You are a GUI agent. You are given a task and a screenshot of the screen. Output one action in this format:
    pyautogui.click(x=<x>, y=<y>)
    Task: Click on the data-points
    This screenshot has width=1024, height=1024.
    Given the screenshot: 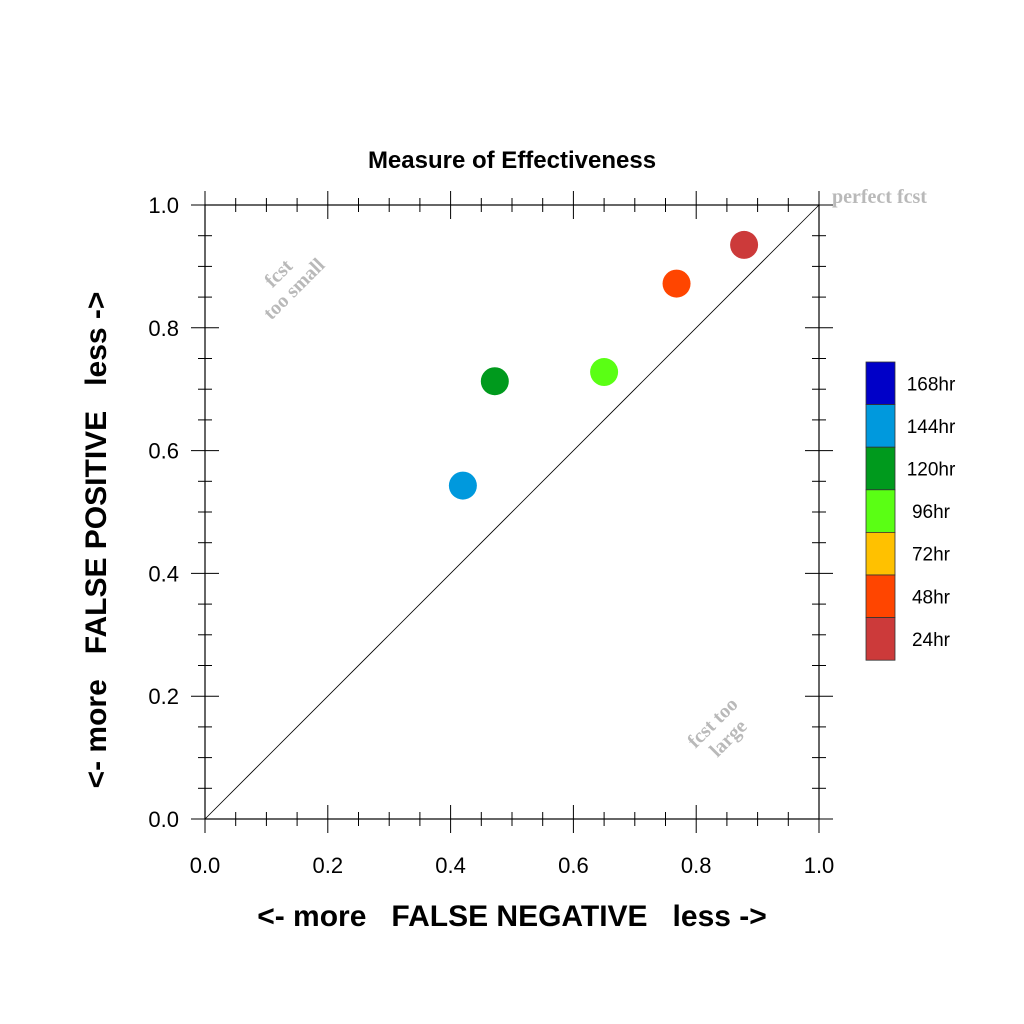 What is the action you would take?
    pyautogui.click(x=603, y=365)
    